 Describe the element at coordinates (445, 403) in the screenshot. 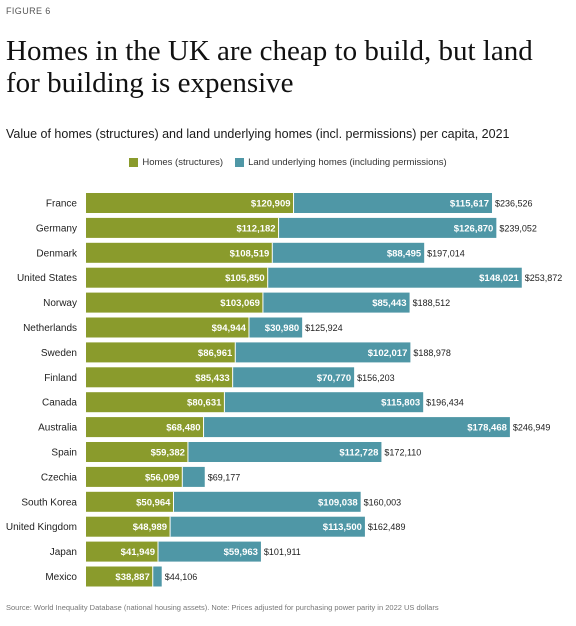

I see `data-label-total: $196,434` at that location.